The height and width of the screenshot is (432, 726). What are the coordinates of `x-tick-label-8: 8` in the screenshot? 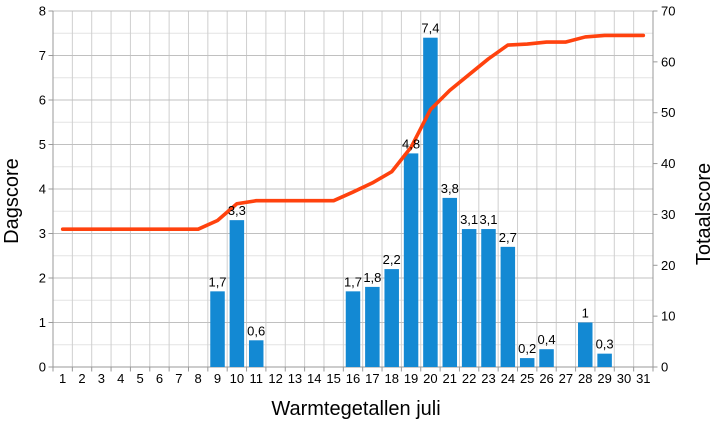 It's located at (198, 378).